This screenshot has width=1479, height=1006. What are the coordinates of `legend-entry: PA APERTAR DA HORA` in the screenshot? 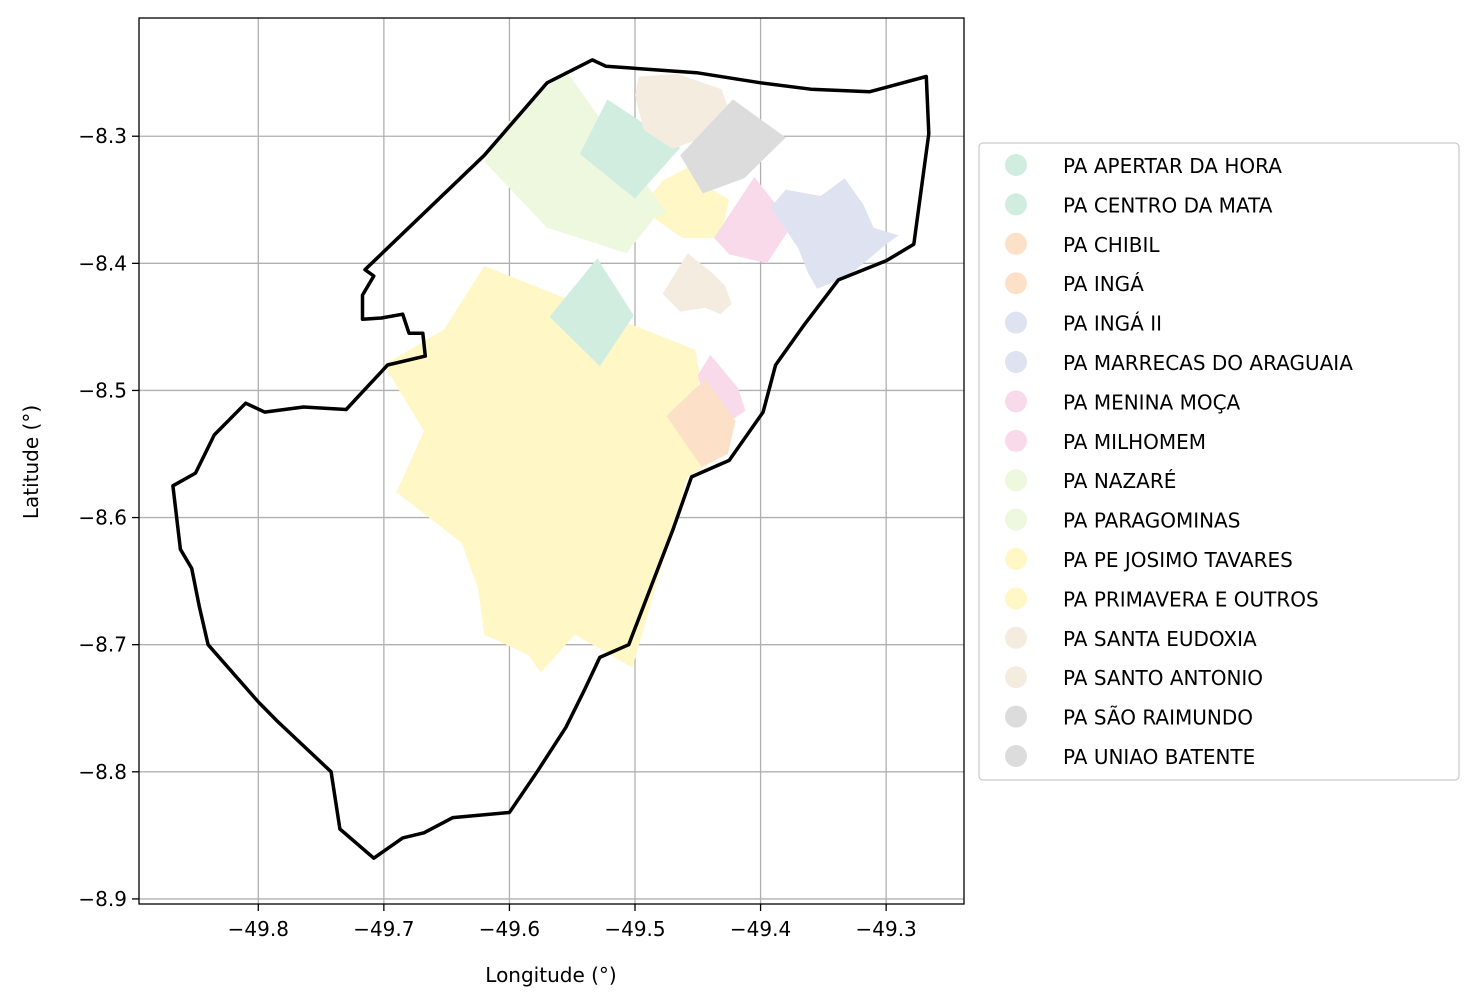 It's located at (1143, 166).